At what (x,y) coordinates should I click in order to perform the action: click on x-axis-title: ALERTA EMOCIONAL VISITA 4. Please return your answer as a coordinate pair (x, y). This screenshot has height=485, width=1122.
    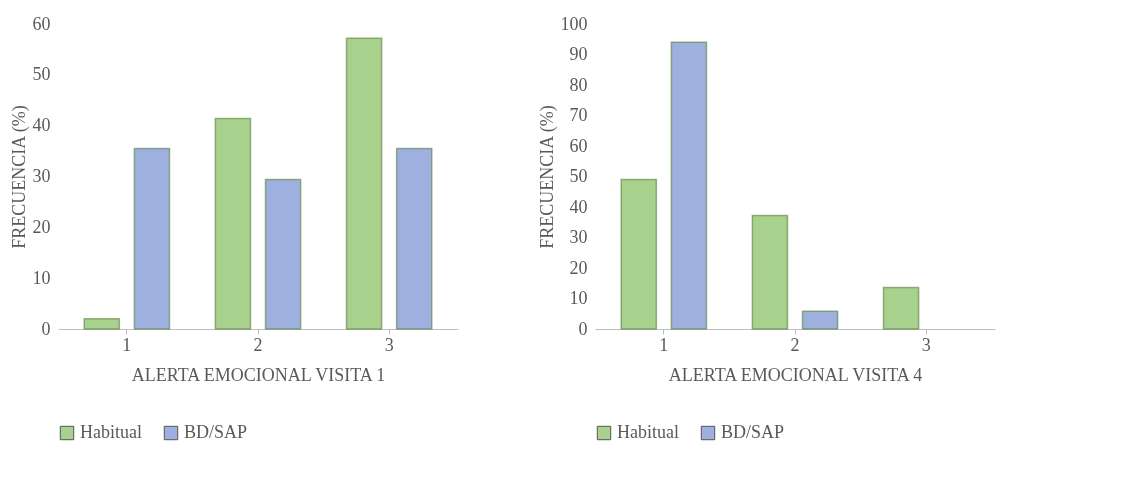
    Looking at the image, I should click on (795, 374).